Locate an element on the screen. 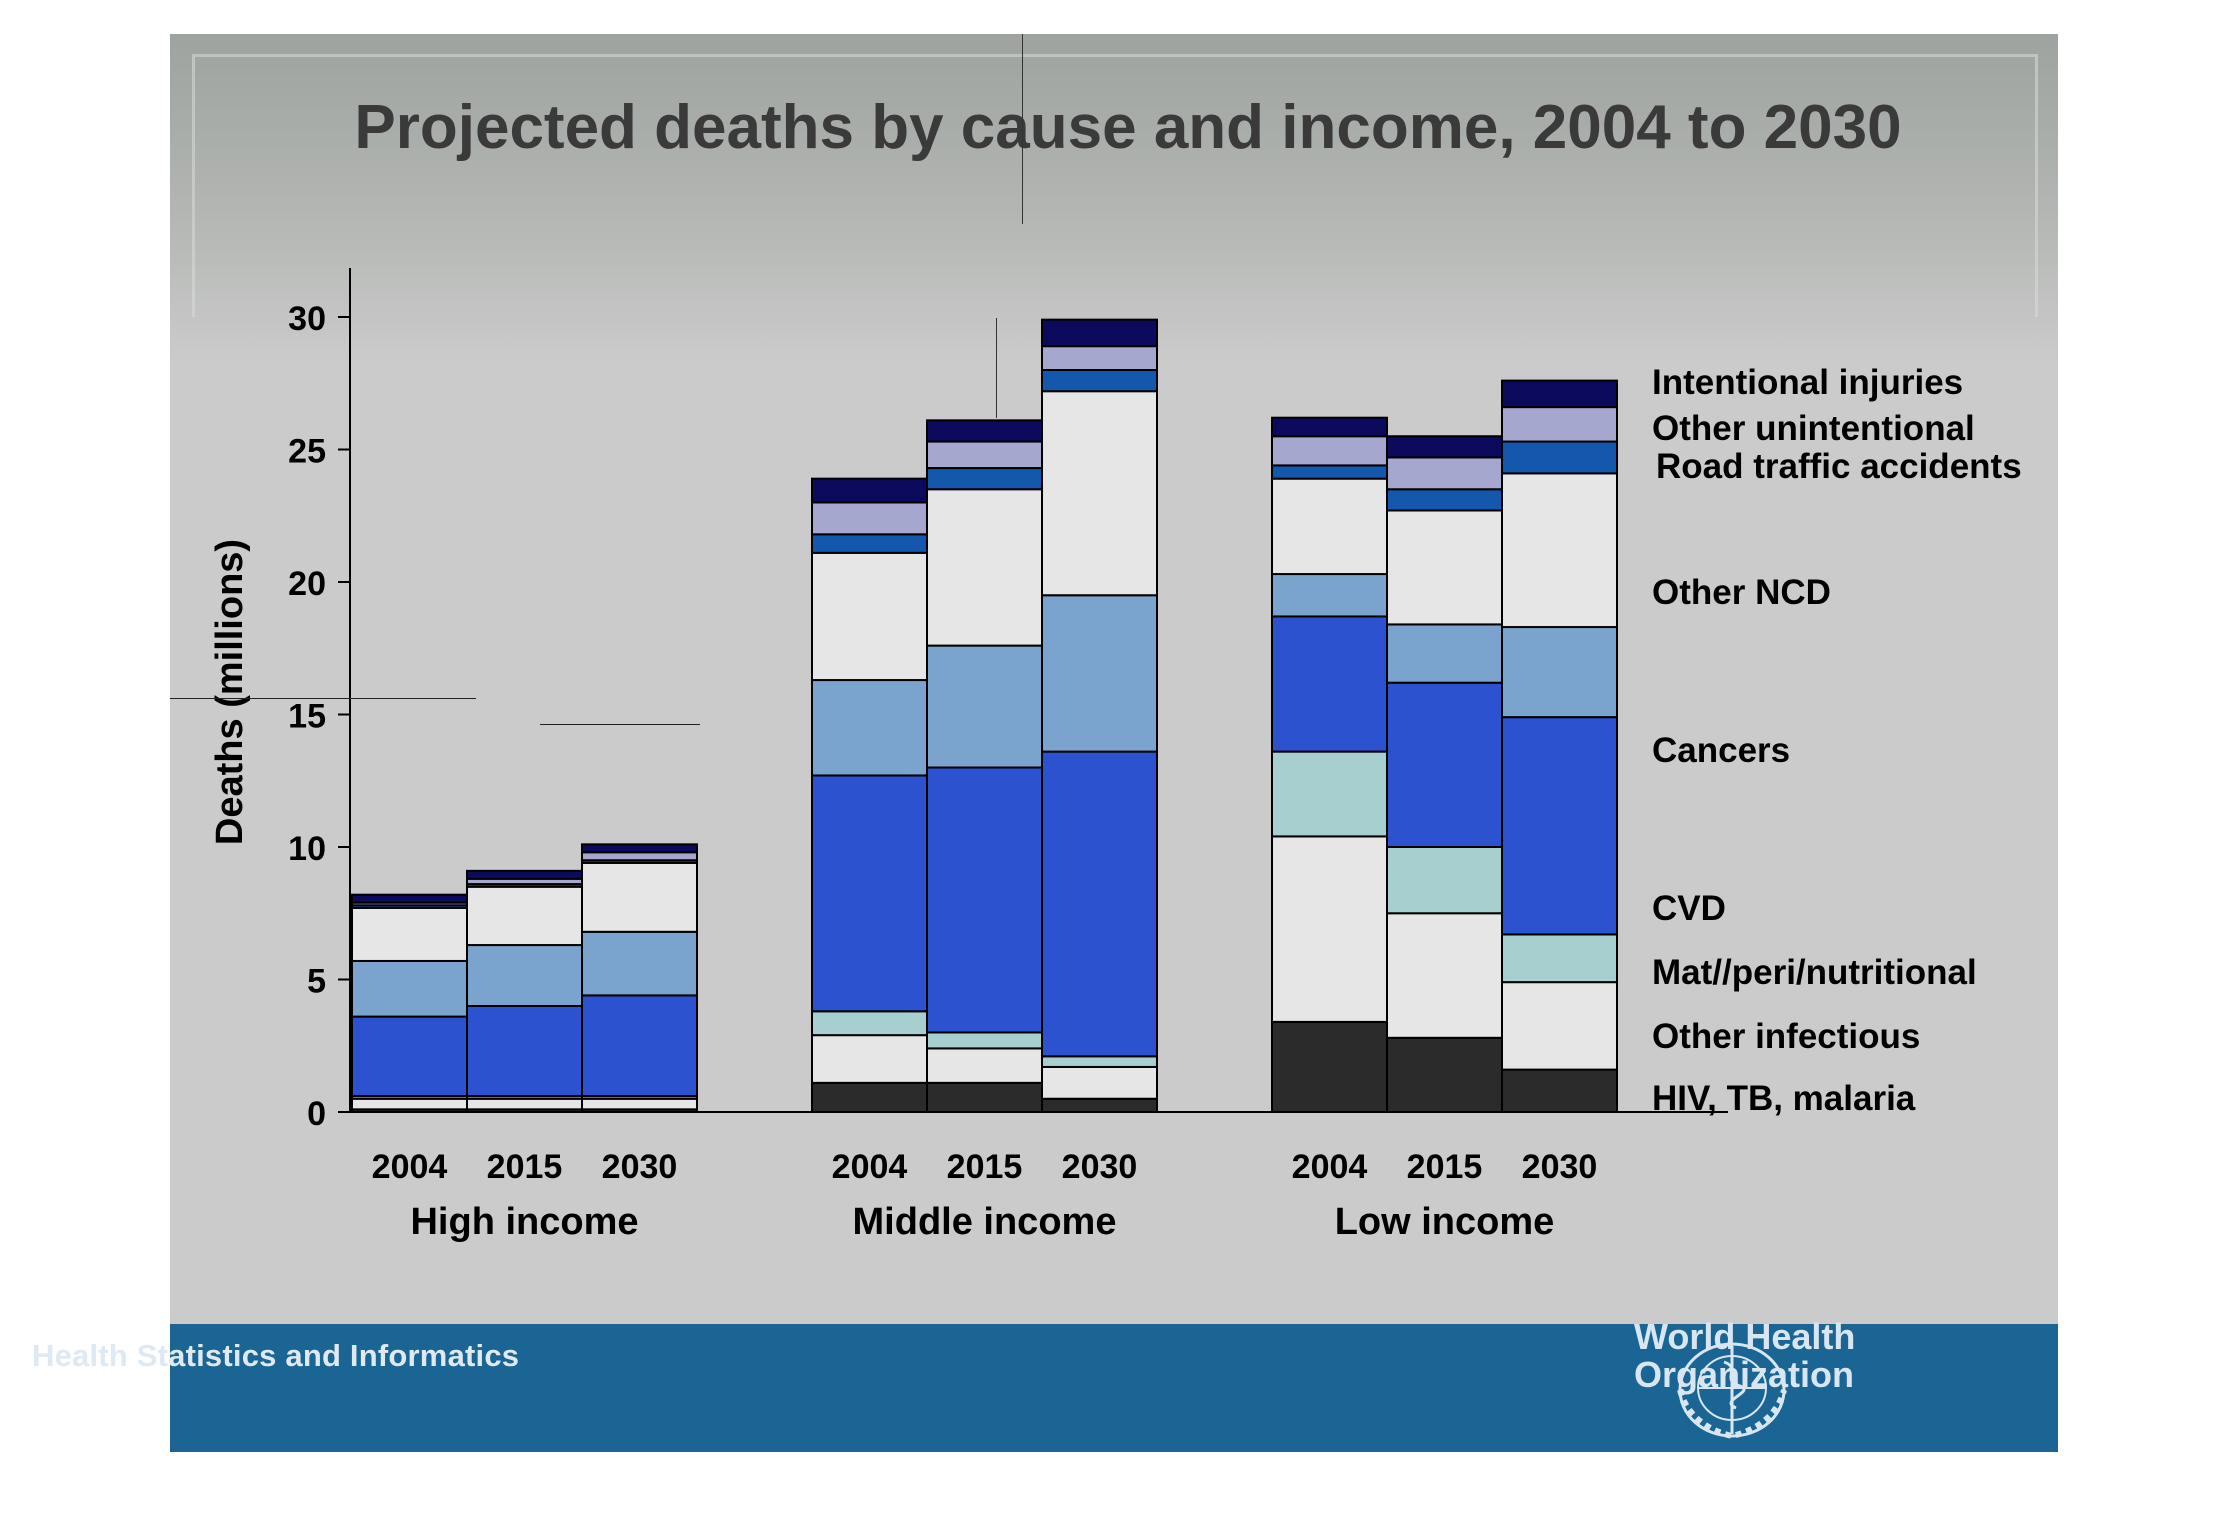 This screenshot has width=2216, height=1530. legend-entry: Road traffic accidents is located at coordinates (1839, 466).